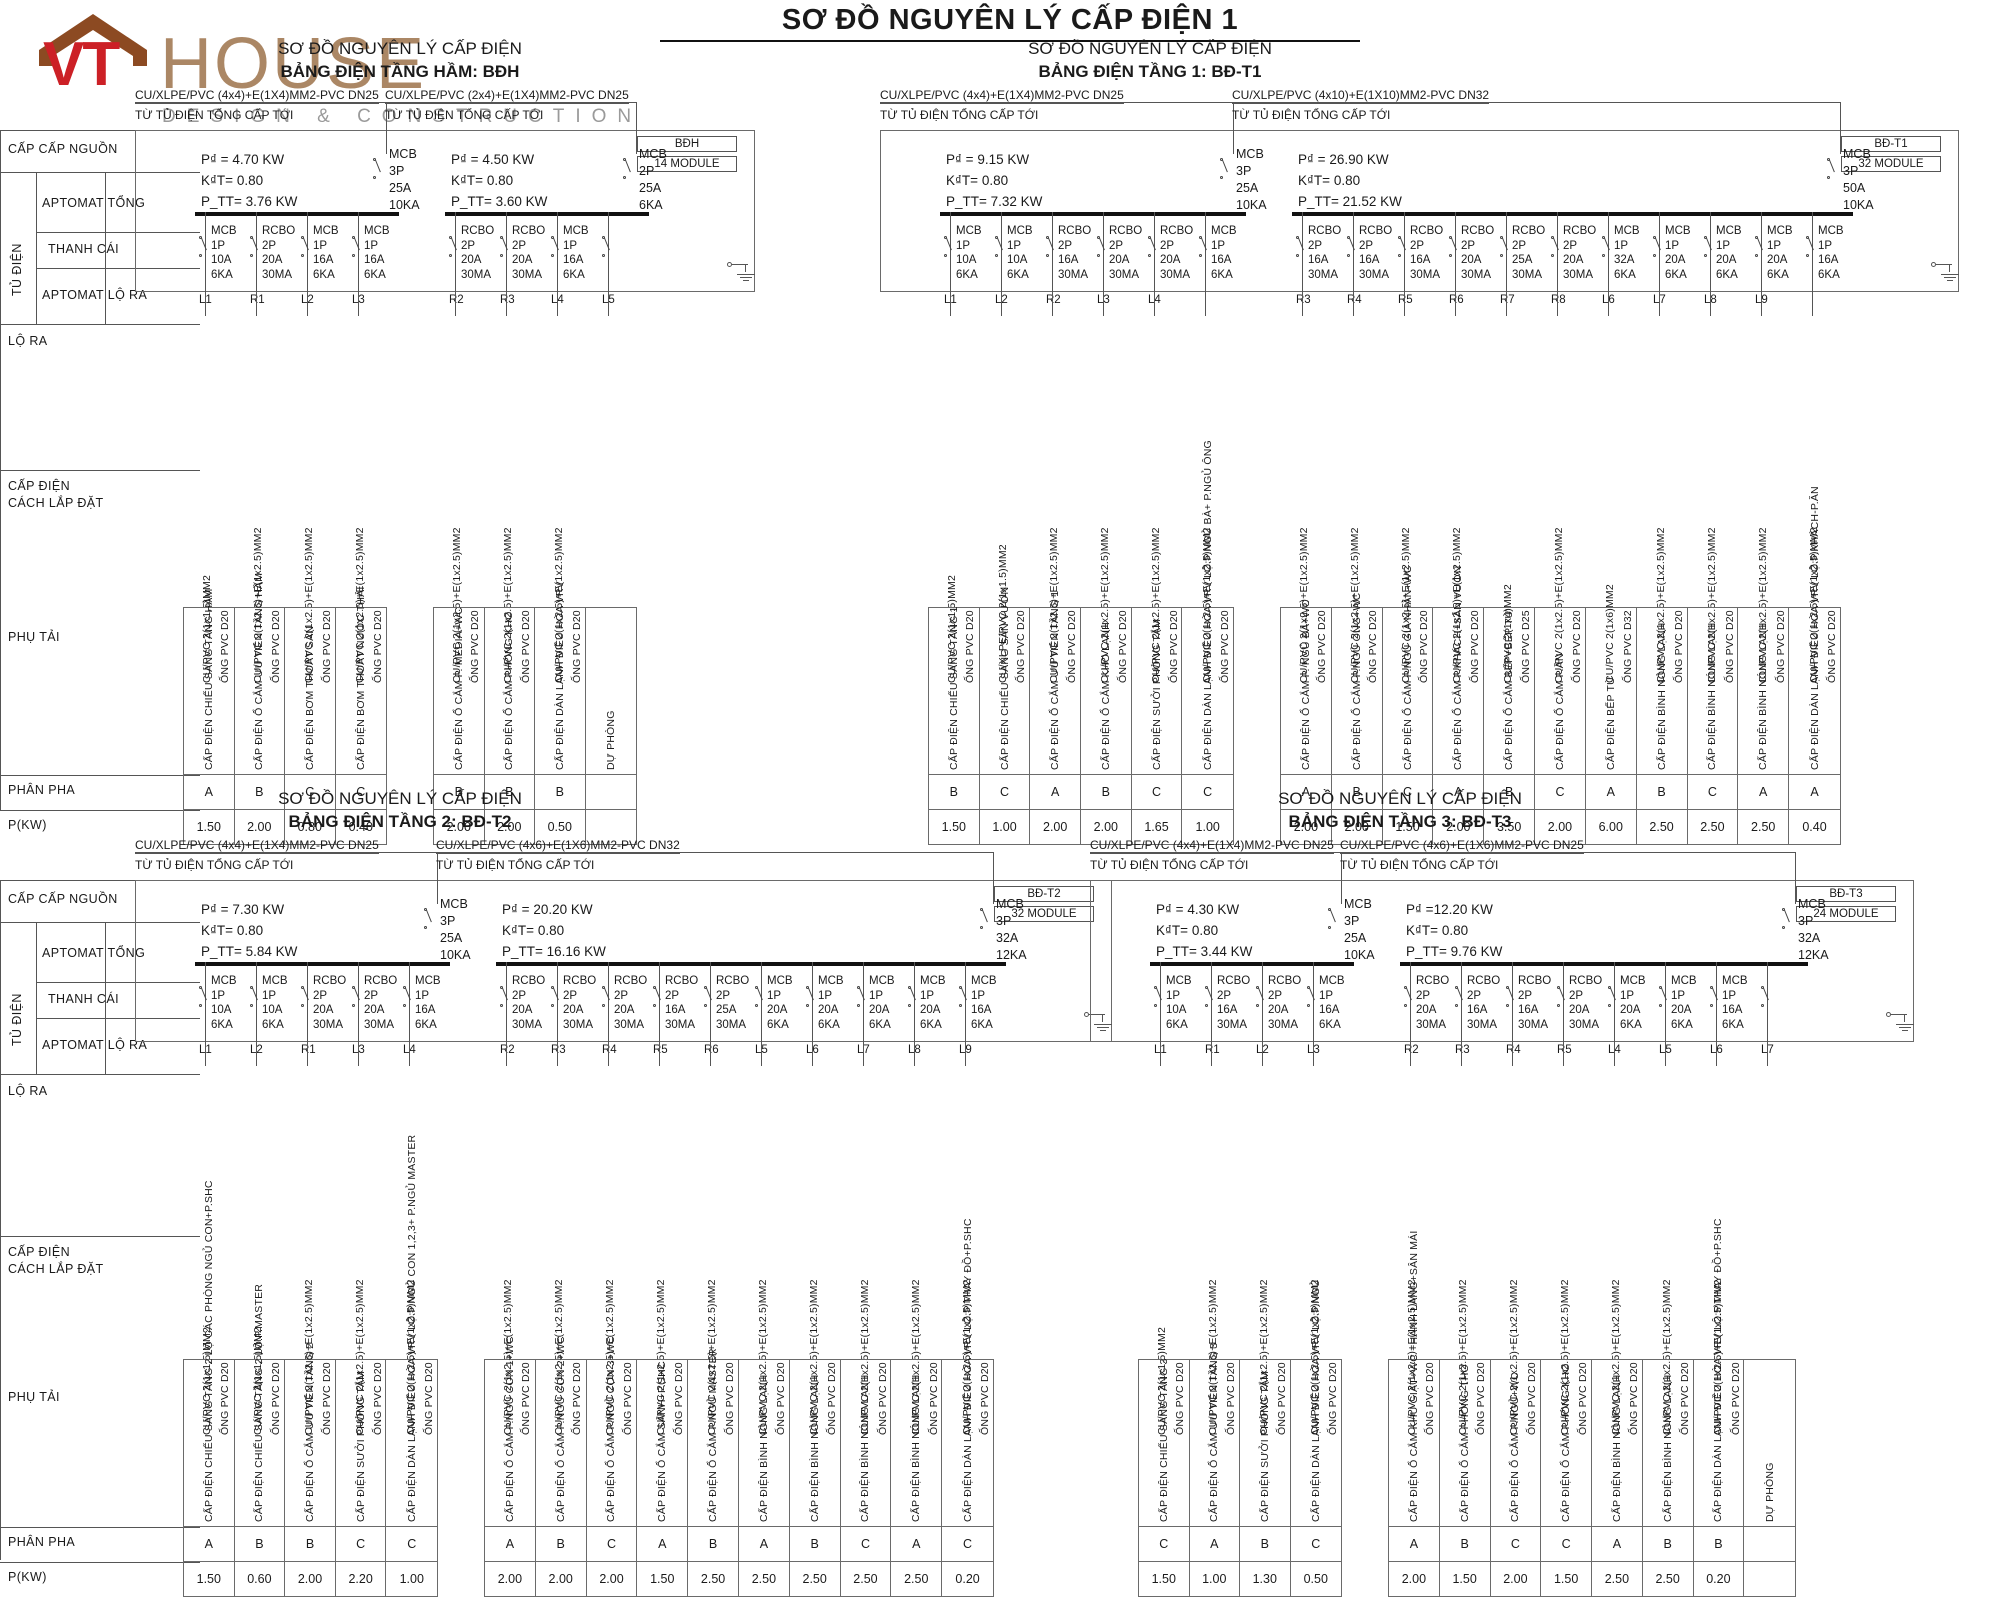 This screenshot has height=1597, width=2000. Describe the element at coordinates (954, 792) in the screenshot. I see `phase-cell-BD-T1-0-0: B` at that location.